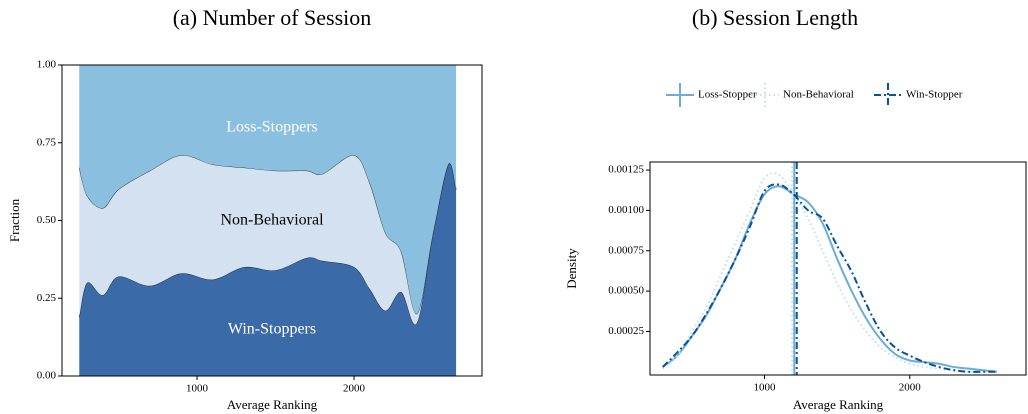 This screenshot has height=414, width=1028. Describe the element at coordinates (626, 210) in the screenshot. I see `y-tick-label: 0.00100` at that location.